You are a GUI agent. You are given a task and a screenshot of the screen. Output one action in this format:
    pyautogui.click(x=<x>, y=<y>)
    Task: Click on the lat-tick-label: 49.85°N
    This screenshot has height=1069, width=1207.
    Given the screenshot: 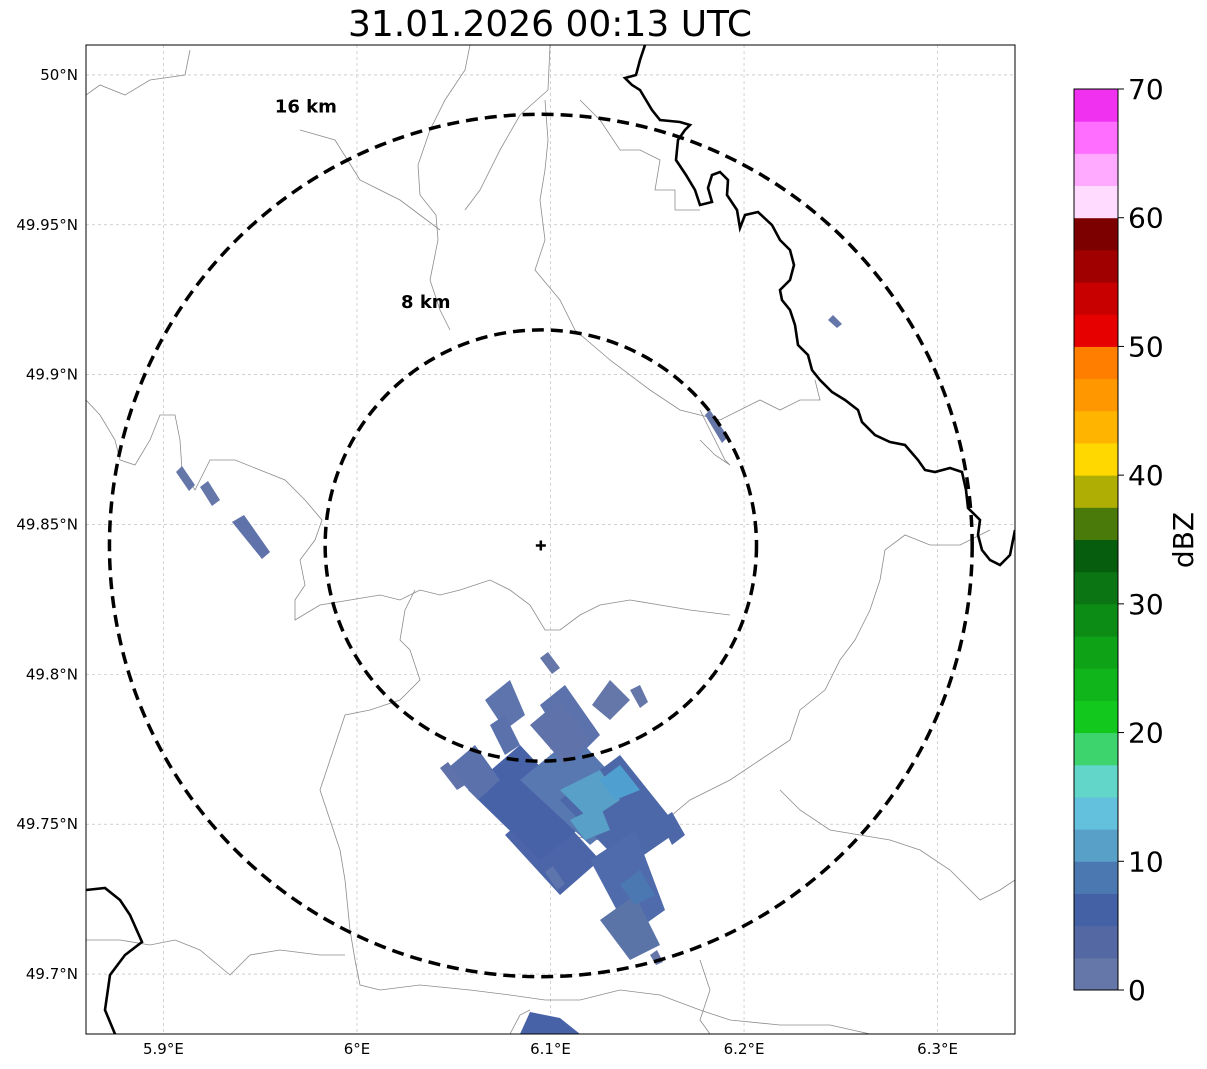 What is the action you would take?
    pyautogui.click(x=47, y=525)
    